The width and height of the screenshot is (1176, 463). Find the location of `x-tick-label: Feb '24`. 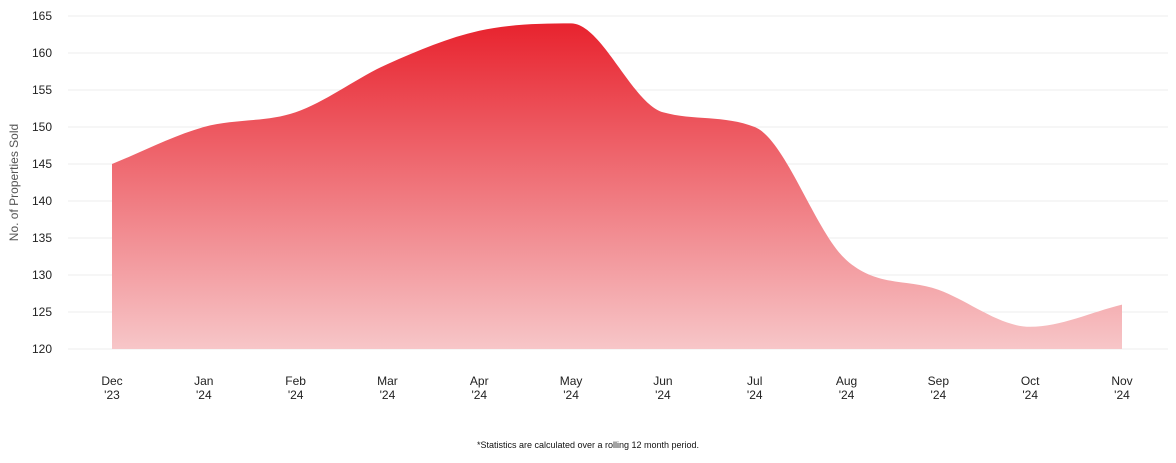

x-tick-label: Feb '24 is located at coordinates (295, 388).